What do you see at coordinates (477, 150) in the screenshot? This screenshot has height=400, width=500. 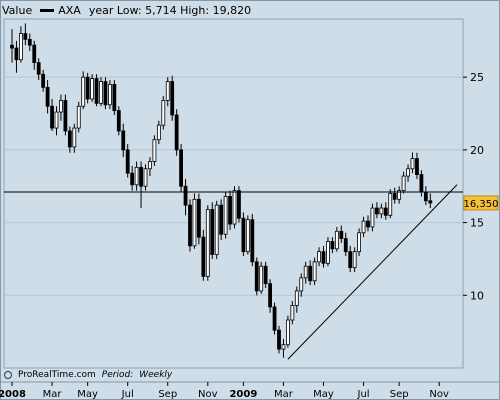 I see `y-tick-label: 20` at bounding box center [477, 150].